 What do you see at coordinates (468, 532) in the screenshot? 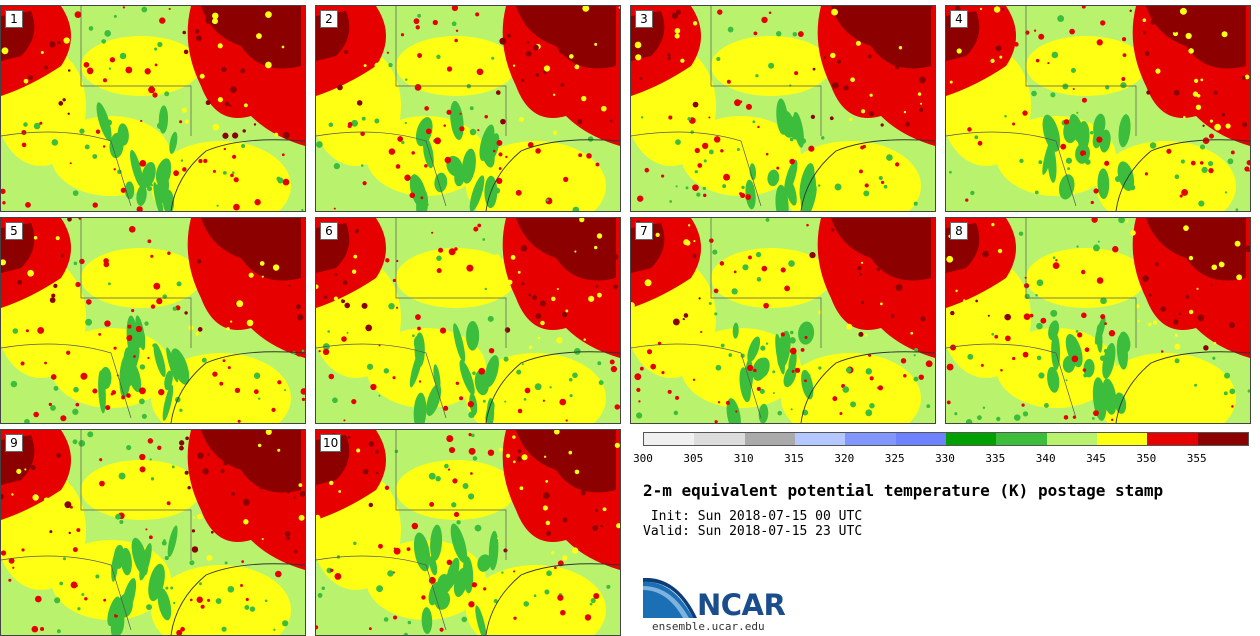
I see `ensemble-member-panel: 10` at bounding box center [468, 532].